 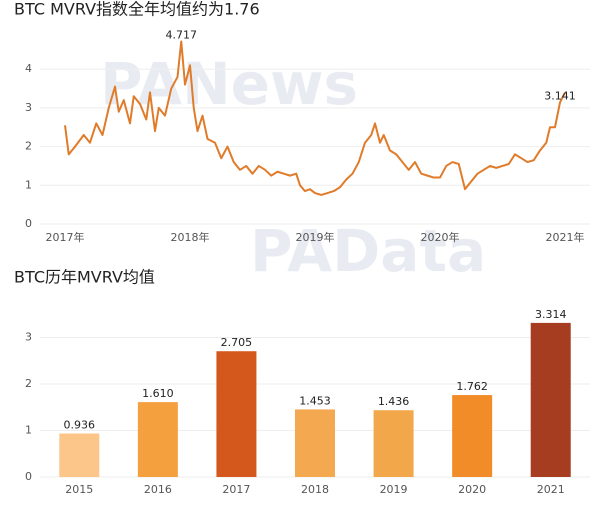 I want to click on x-tick-label: 2019年, so click(x=315, y=237).